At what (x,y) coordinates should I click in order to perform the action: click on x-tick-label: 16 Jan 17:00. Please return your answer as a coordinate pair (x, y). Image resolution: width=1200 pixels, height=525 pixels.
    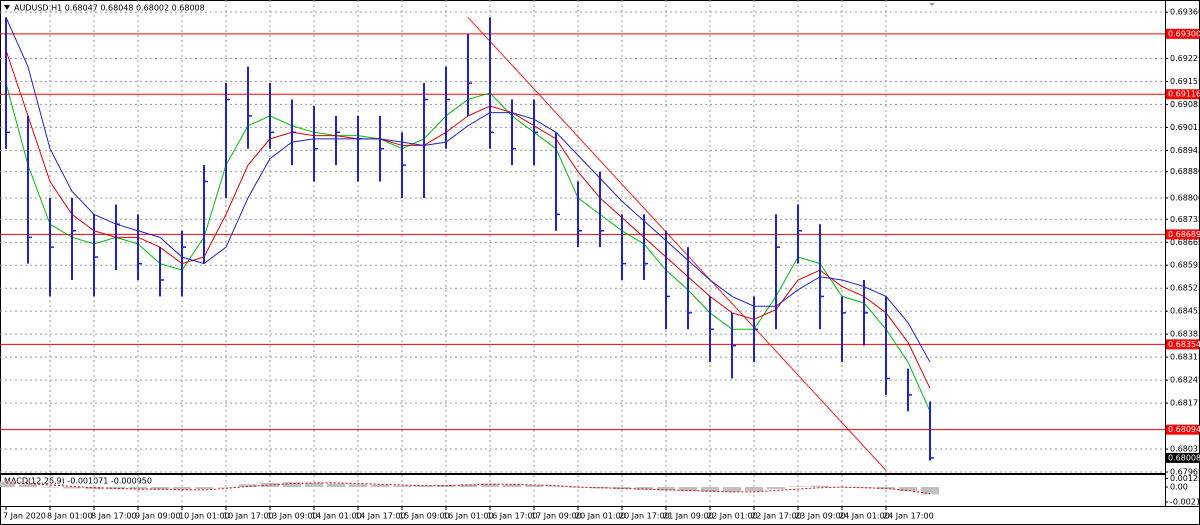
    Looking at the image, I should click on (512, 516).